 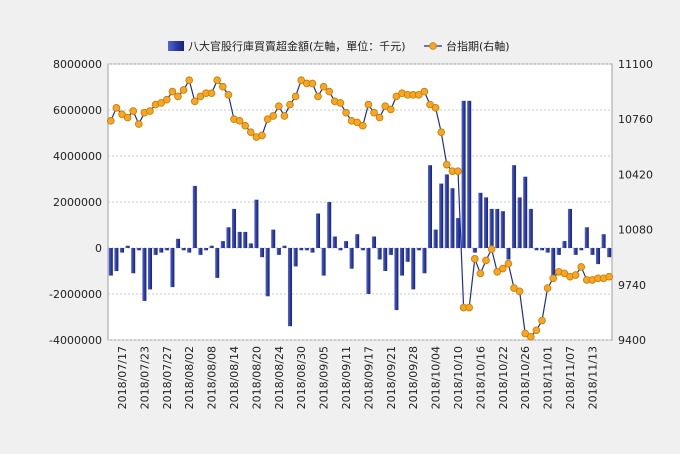 I want to click on left-tick-label: 4000000, so click(x=77, y=156).